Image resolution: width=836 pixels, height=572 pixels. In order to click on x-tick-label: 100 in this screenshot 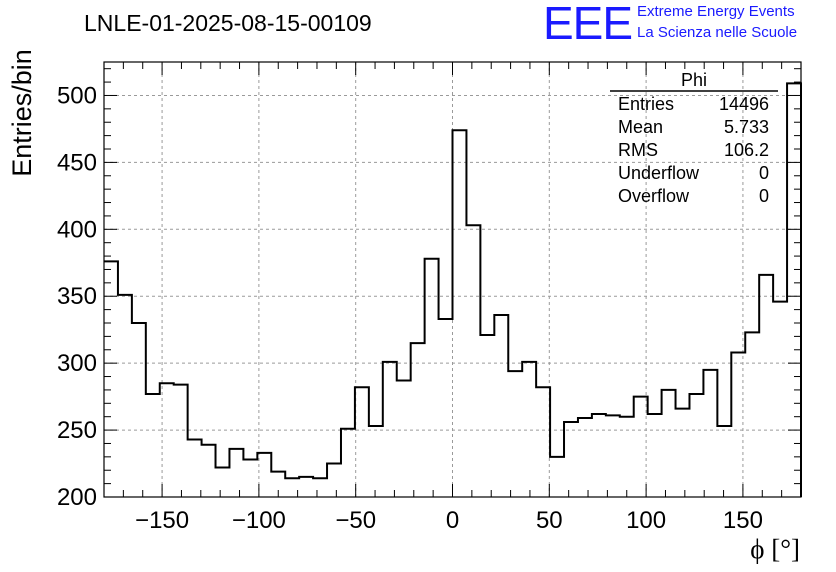, I will do `click(646, 520)`.